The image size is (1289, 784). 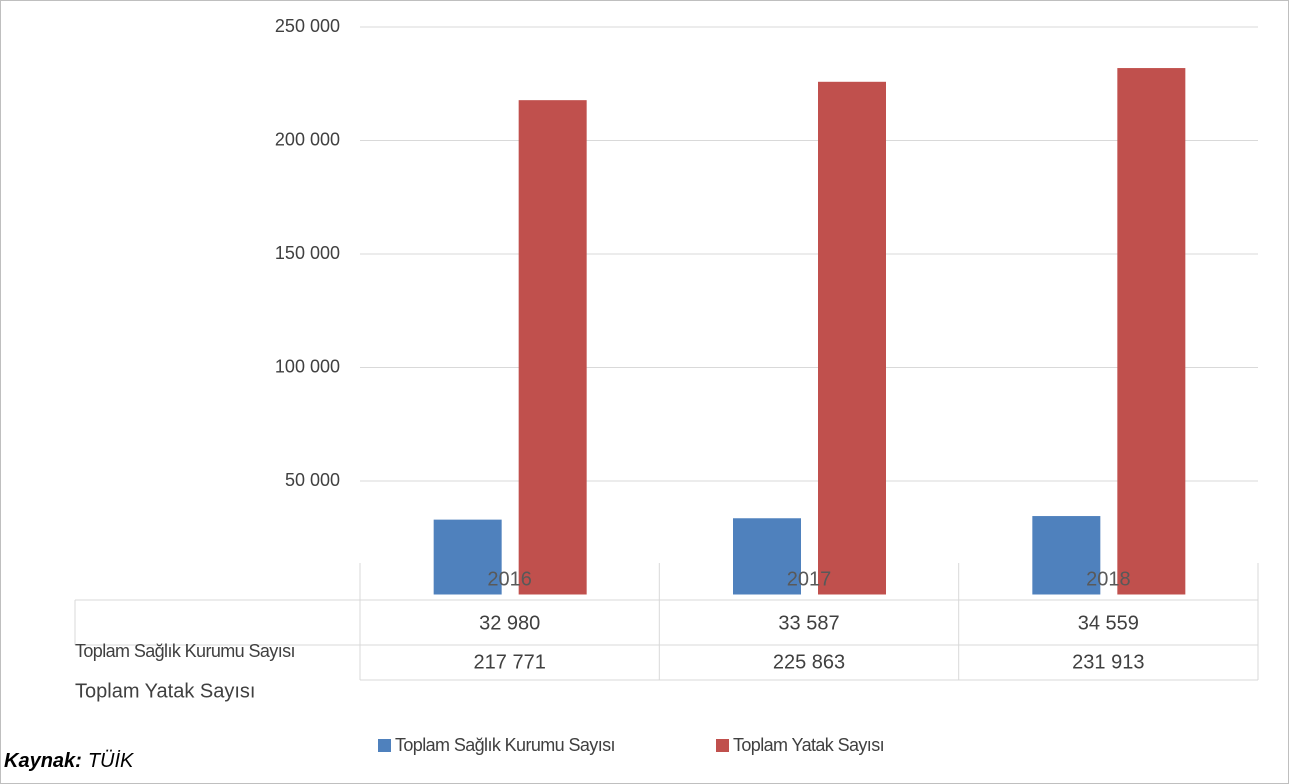 I want to click on y-tick-label: 50 000, so click(x=312, y=480).